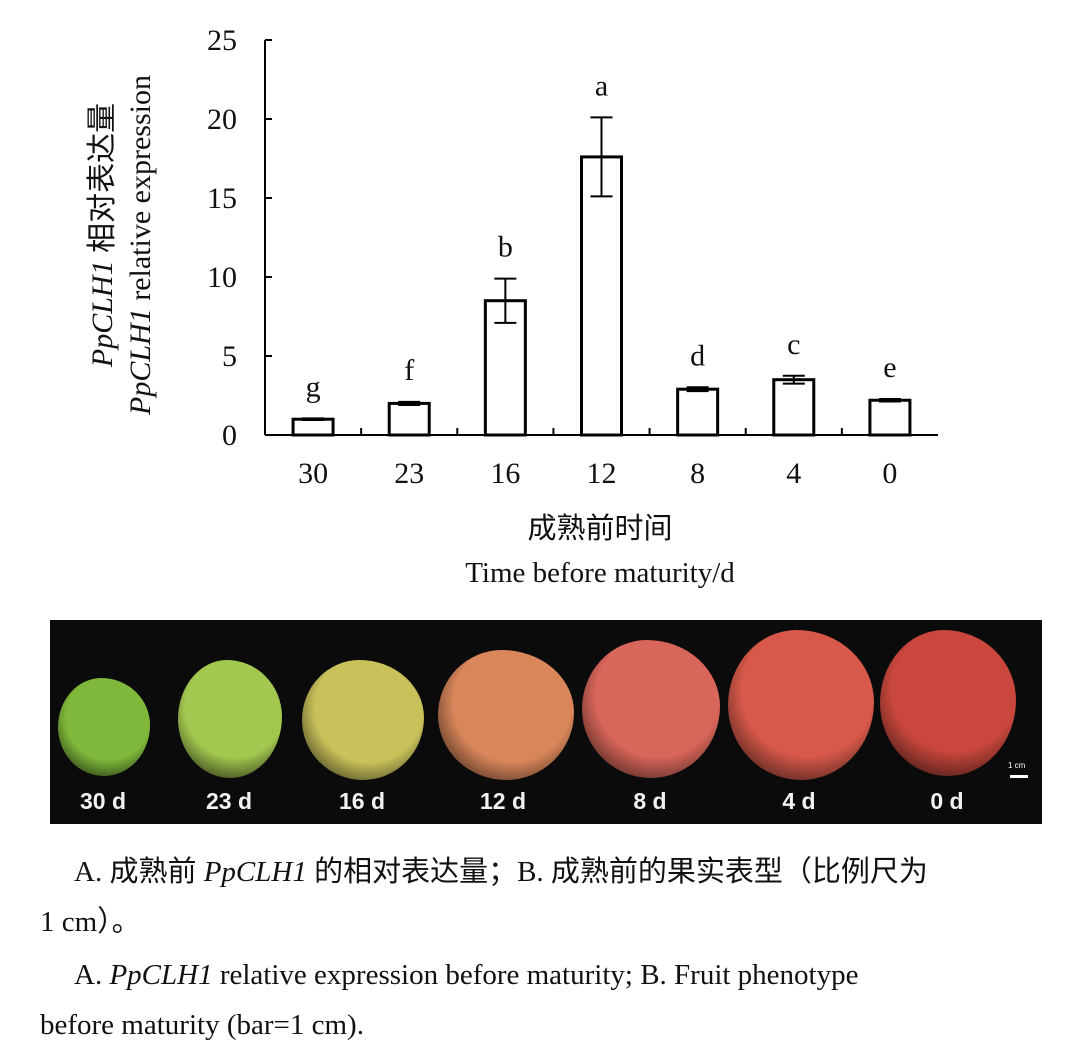  What do you see at coordinates (506, 715) in the screenshot?
I see `fruit-12d` at bounding box center [506, 715].